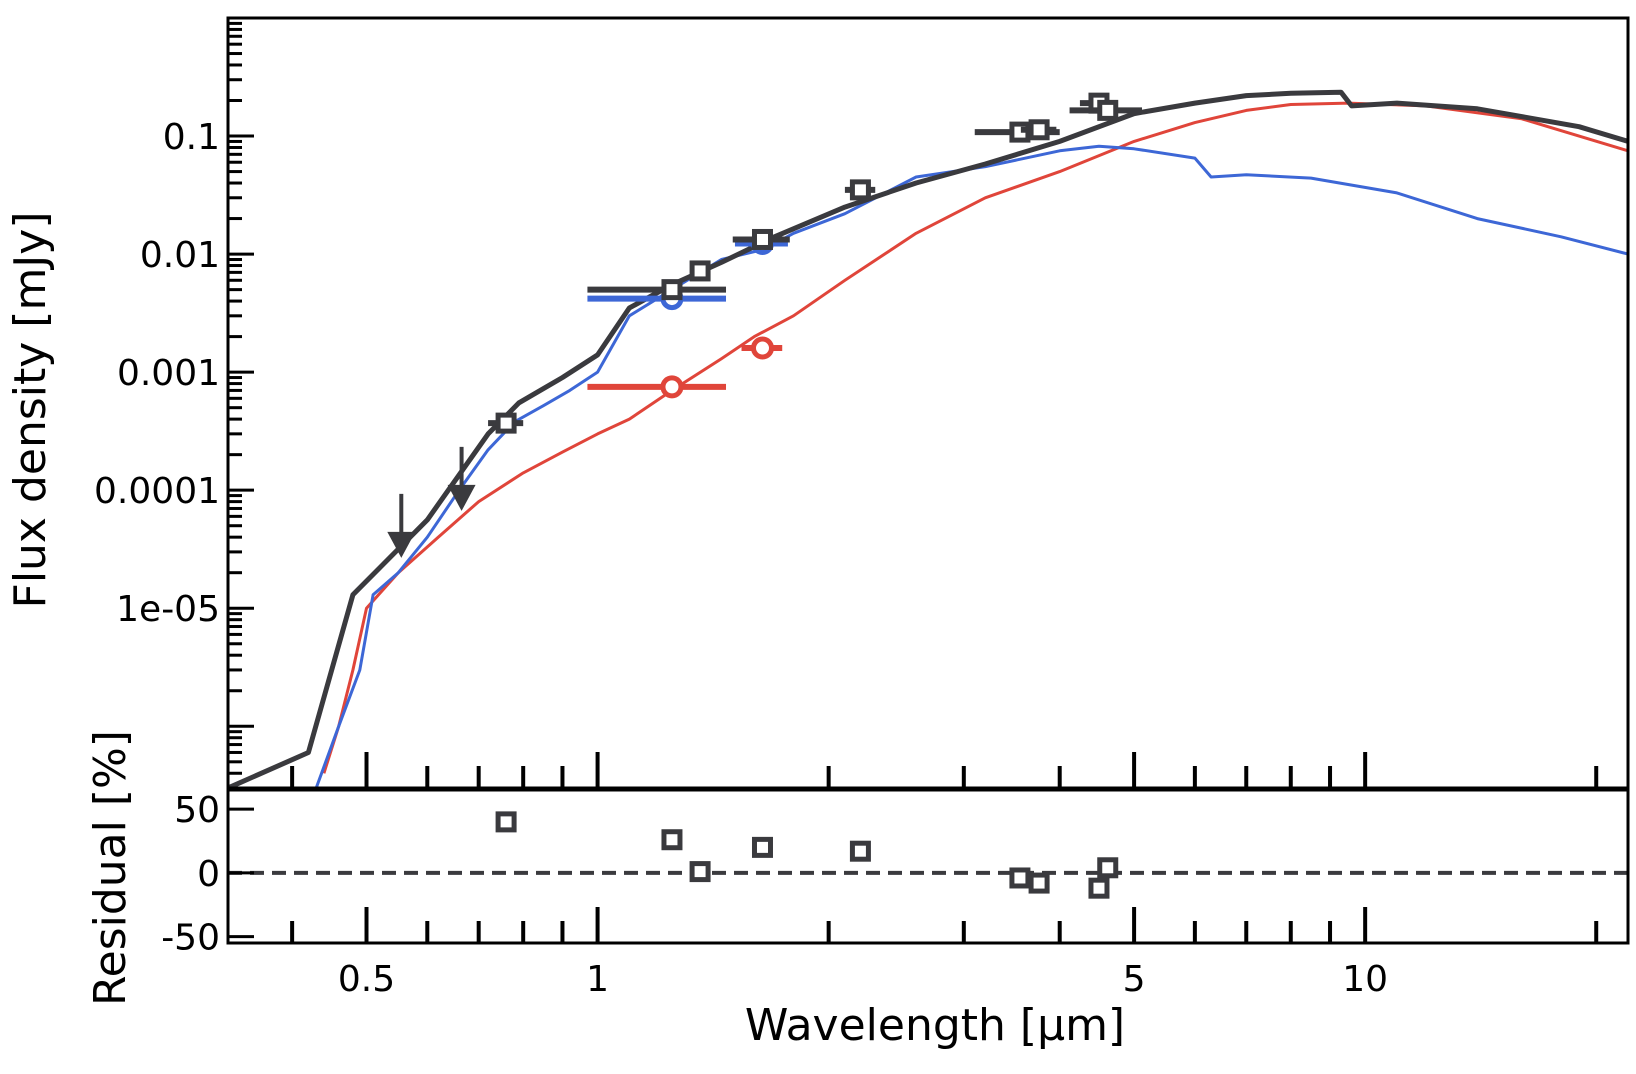 The width and height of the screenshot is (1636, 1074). I want to click on x-tick-label: 10, so click(1365, 979).